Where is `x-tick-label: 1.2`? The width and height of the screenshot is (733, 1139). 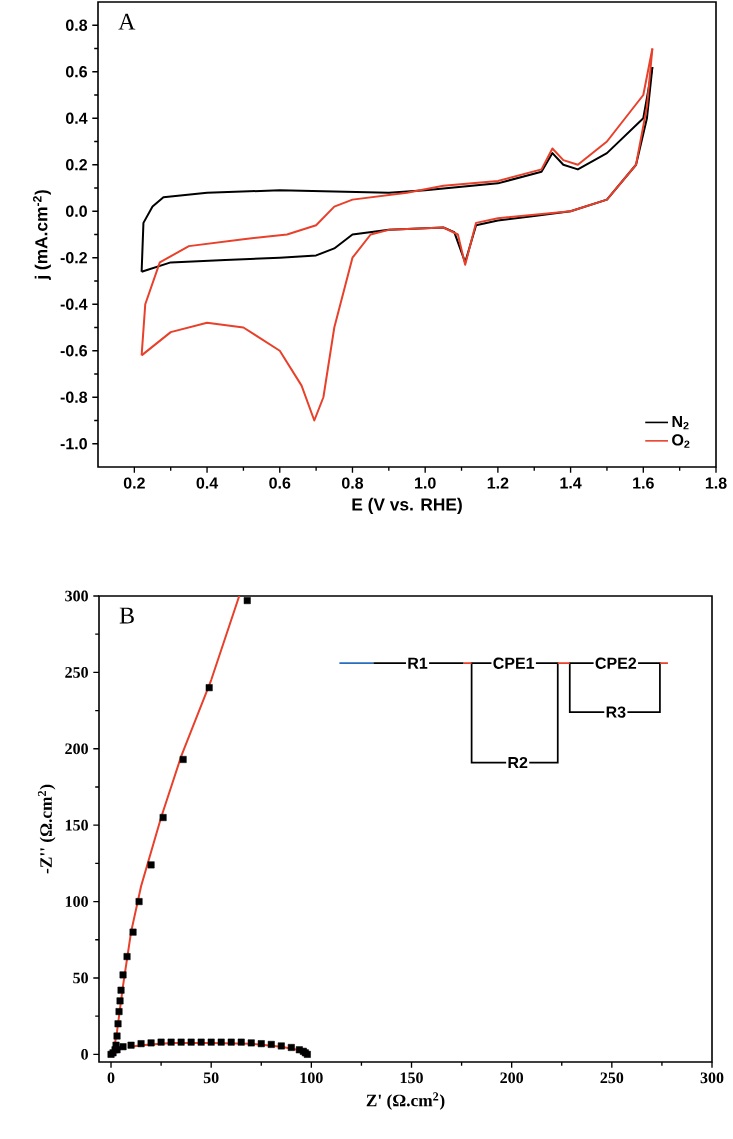
x-tick-label: 1.2 is located at coordinates (498, 483).